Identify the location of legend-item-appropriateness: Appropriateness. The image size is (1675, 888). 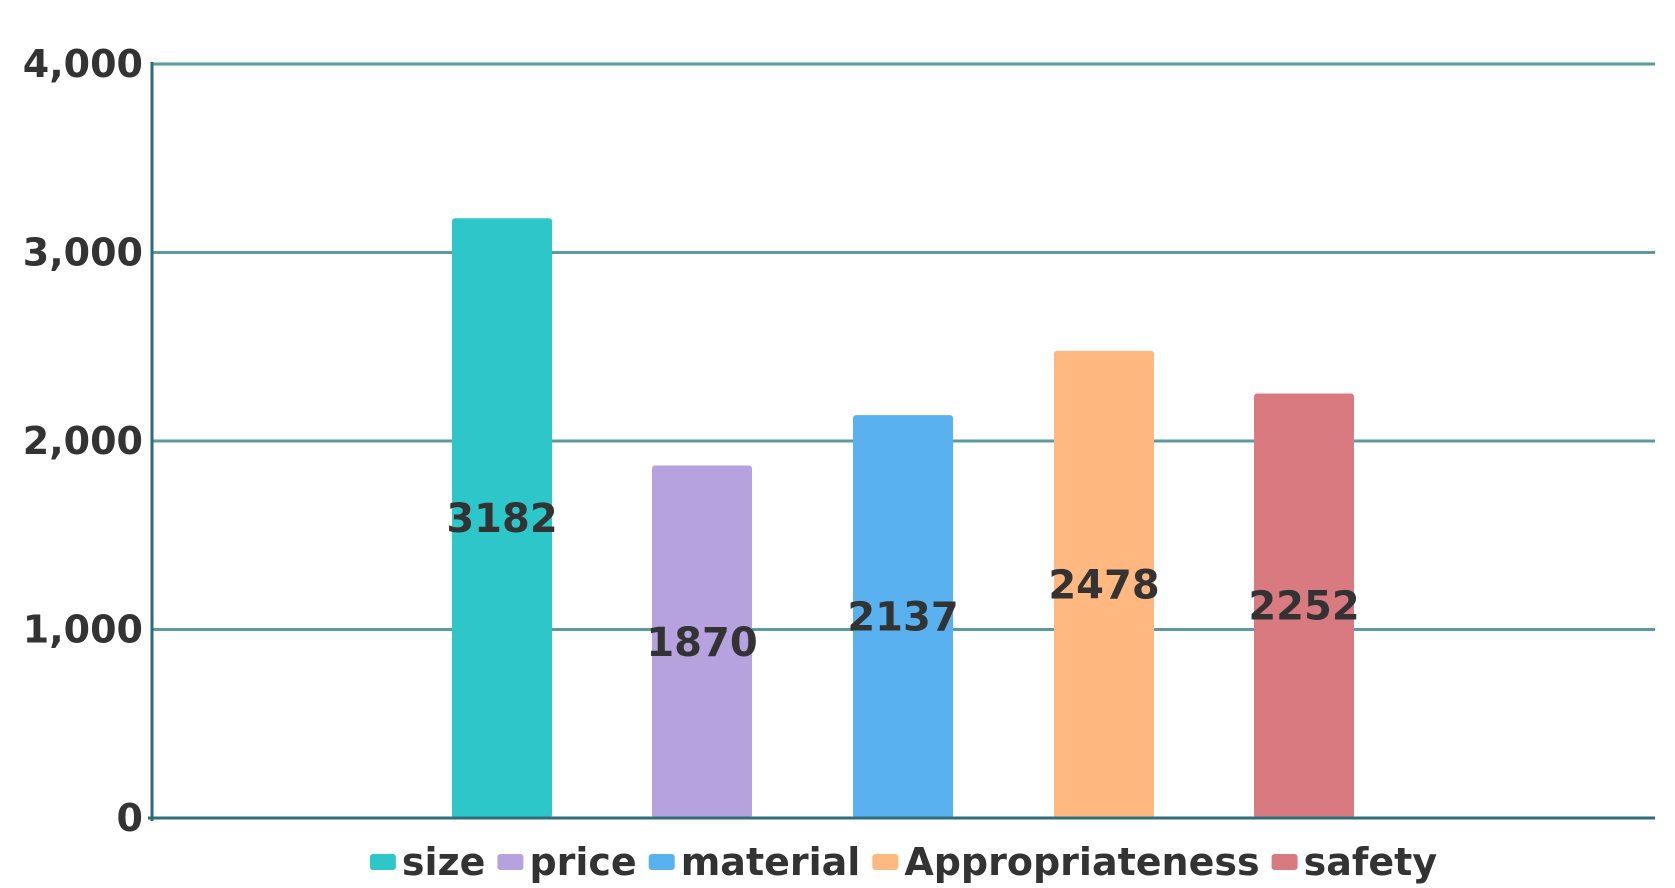
(1066, 862).